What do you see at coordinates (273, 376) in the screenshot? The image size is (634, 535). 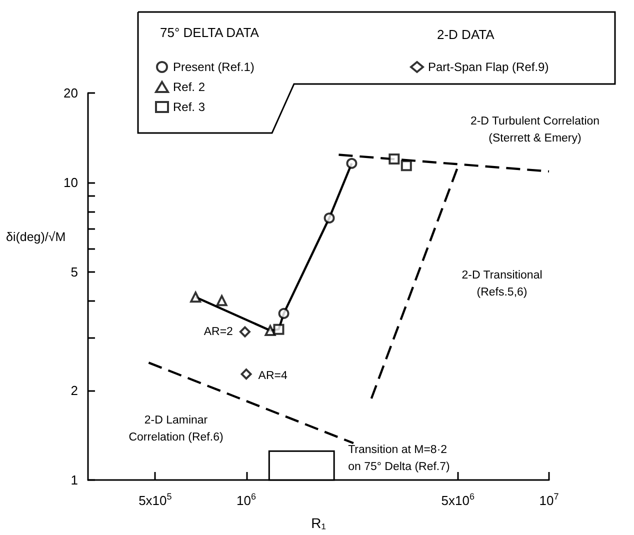 I see `annotation: AR=4` at bounding box center [273, 376].